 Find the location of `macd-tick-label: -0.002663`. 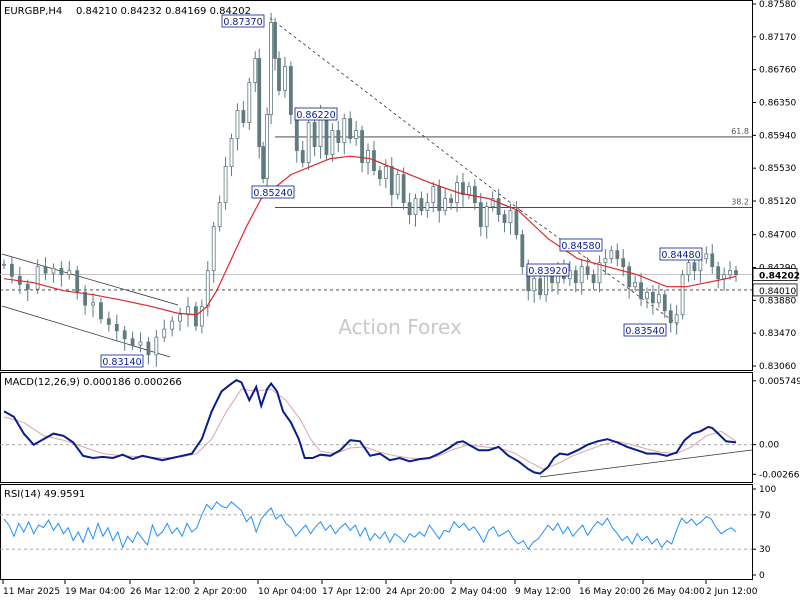

macd-tick-label: -0.002663 is located at coordinates (779, 475).